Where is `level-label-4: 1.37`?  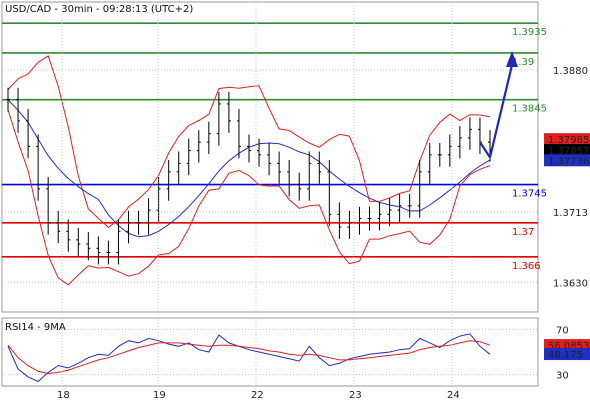 level-label-4: 1.37 is located at coordinates (523, 232).